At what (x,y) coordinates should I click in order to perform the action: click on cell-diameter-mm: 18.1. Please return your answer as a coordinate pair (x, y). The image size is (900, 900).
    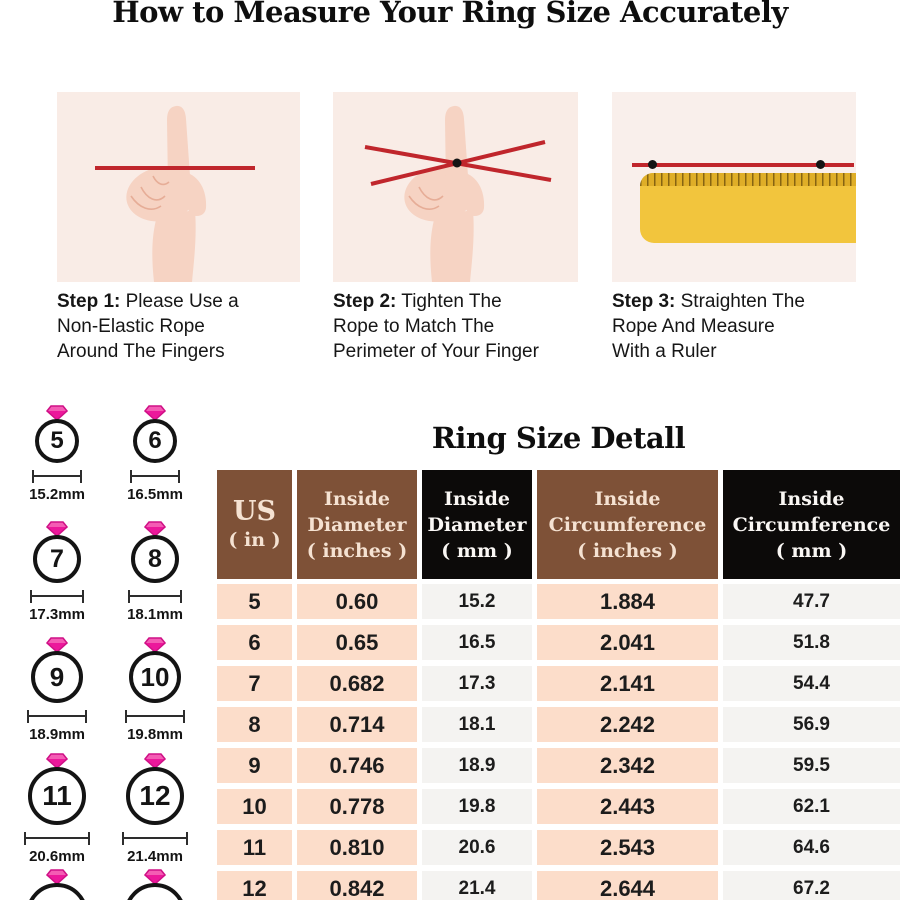
    Looking at the image, I should click on (477, 724).